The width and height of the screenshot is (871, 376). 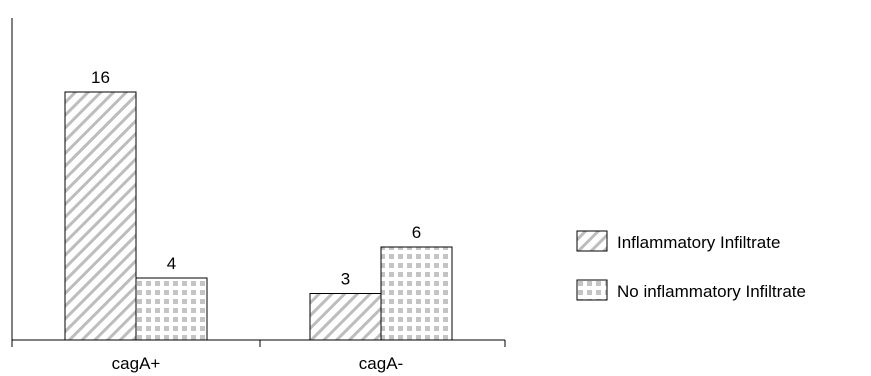 What do you see at coordinates (171, 309) in the screenshot?
I see `bar-no-inflammatory-cagA-pos` at bounding box center [171, 309].